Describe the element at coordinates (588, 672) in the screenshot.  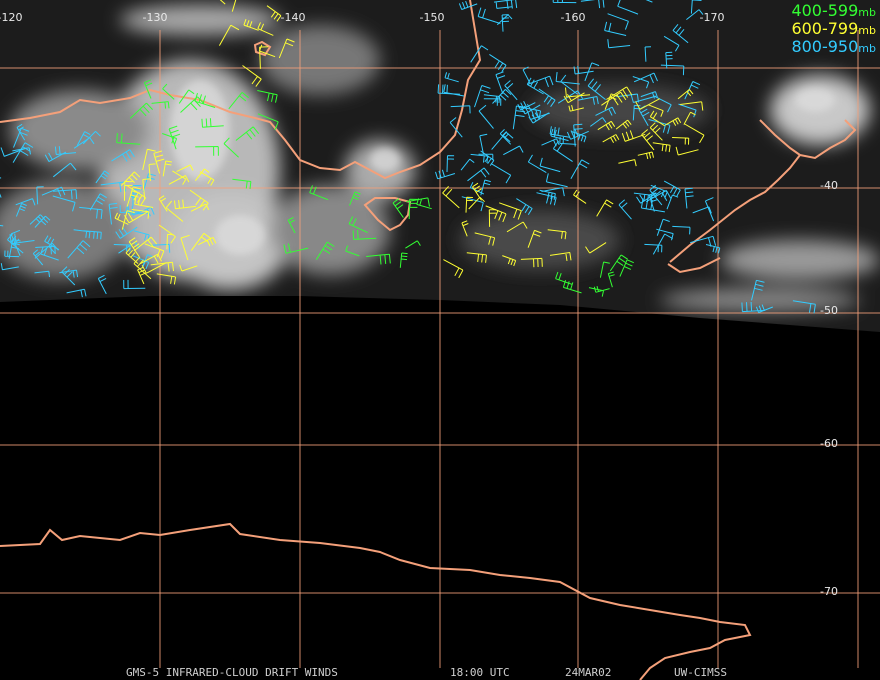
I see `footer-date: 24MAR02` at that location.